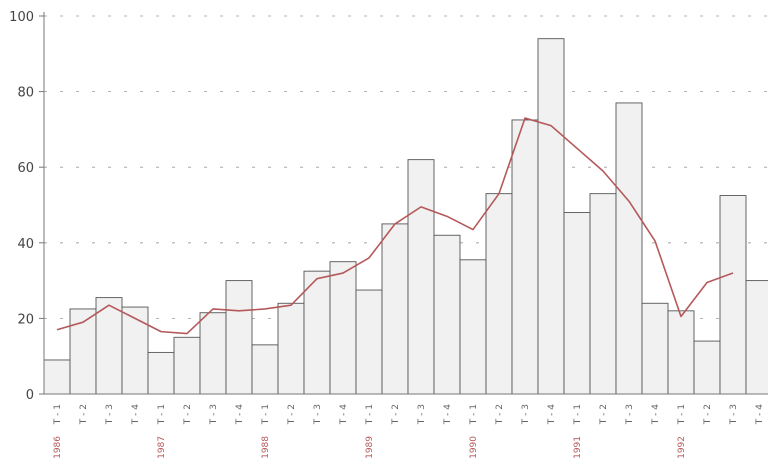 The width and height of the screenshot is (768, 468). I want to click on year-label: 1990, so click(474, 447).